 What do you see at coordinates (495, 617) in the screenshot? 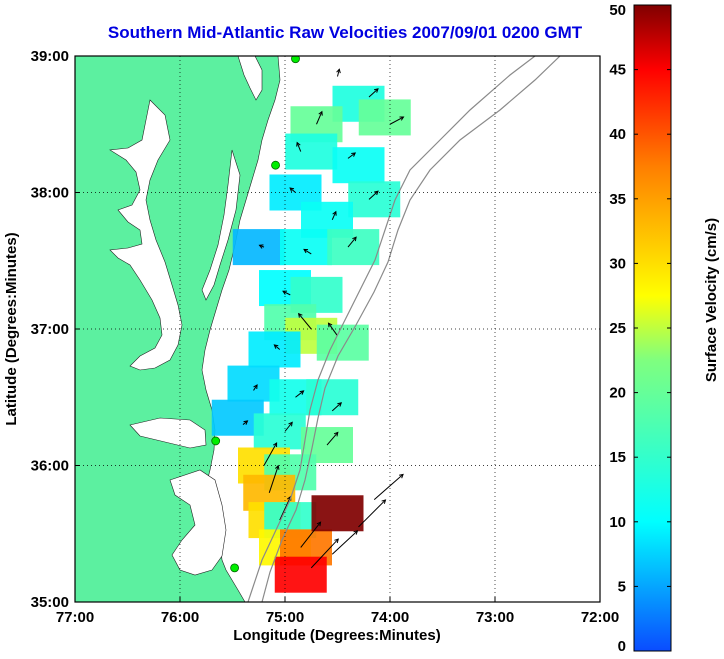
I see `x-tick-label: 73:00` at bounding box center [495, 617].